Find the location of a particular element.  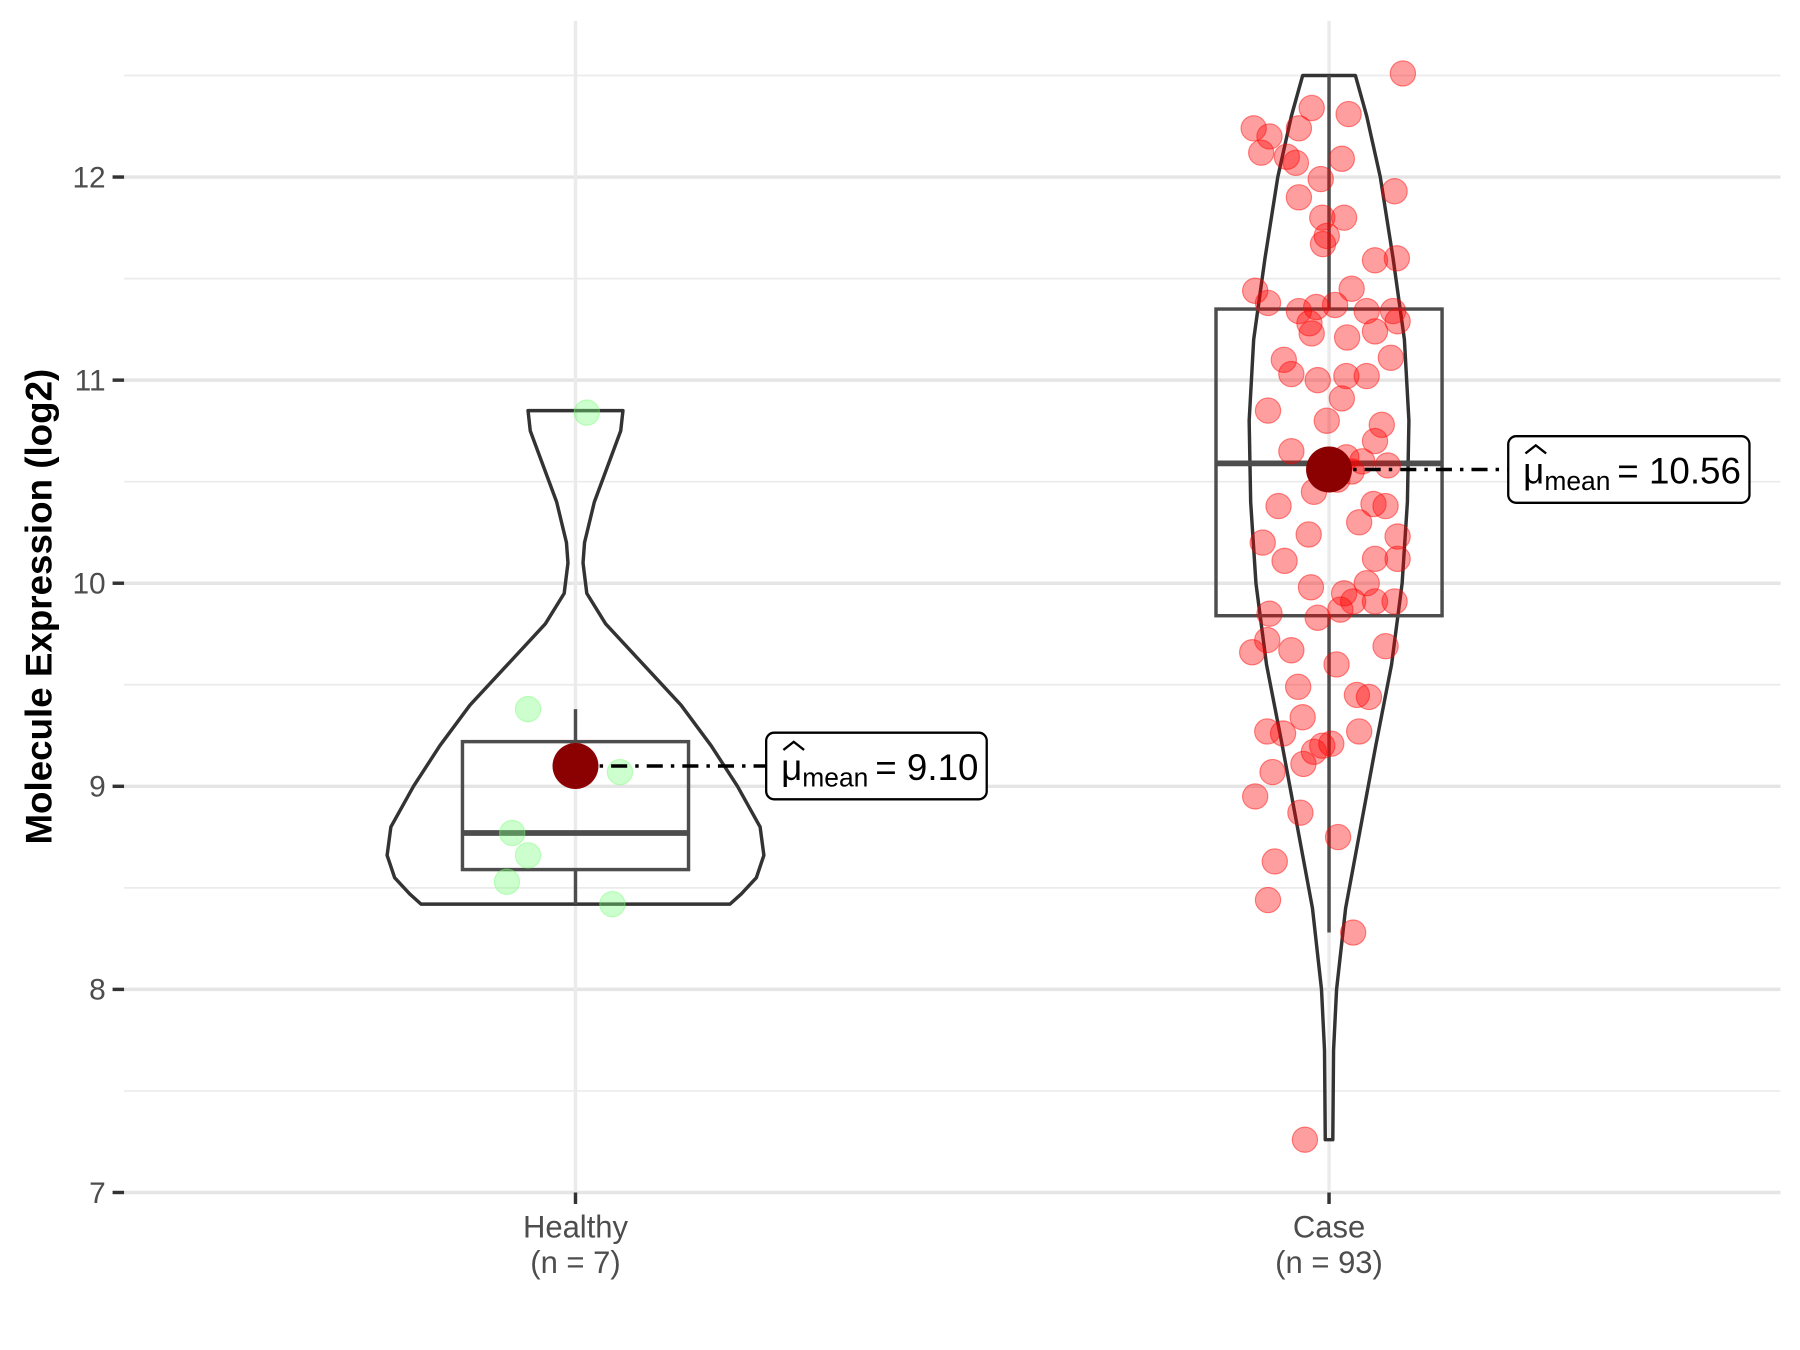

y-tick-label: 8 is located at coordinates (97, 990).